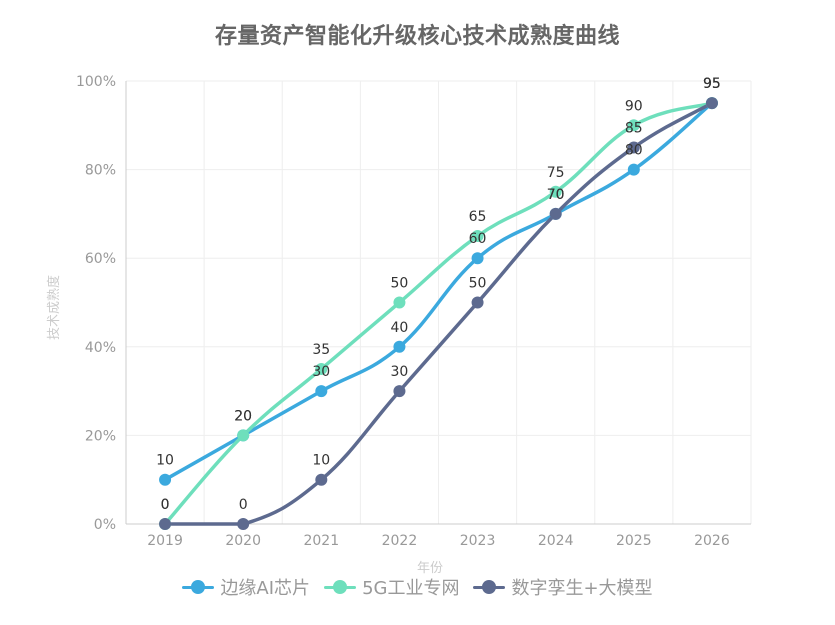 This screenshot has height=625, width=835. I want to click on data-label: 95, so click(712, 84).